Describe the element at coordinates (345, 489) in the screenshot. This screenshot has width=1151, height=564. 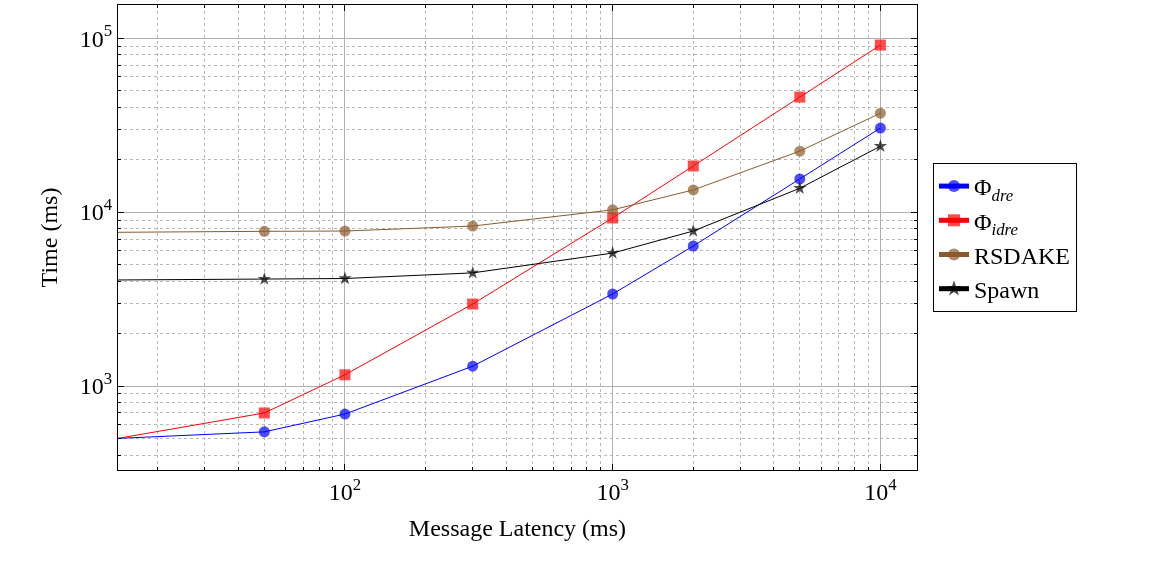
I see `x-tick-label: 10$^{2}$` at that location.